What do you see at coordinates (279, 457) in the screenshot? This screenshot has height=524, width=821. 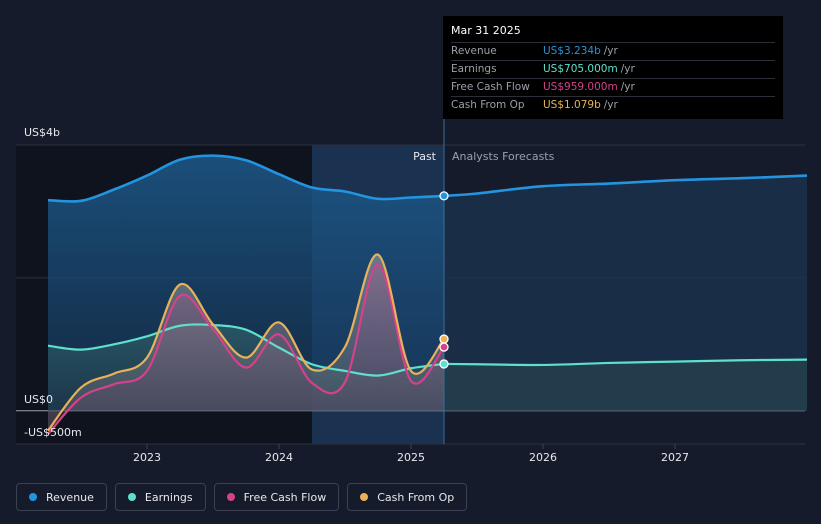 I see `x-tick-label-1: 2024` at bounding box center [279, 457].